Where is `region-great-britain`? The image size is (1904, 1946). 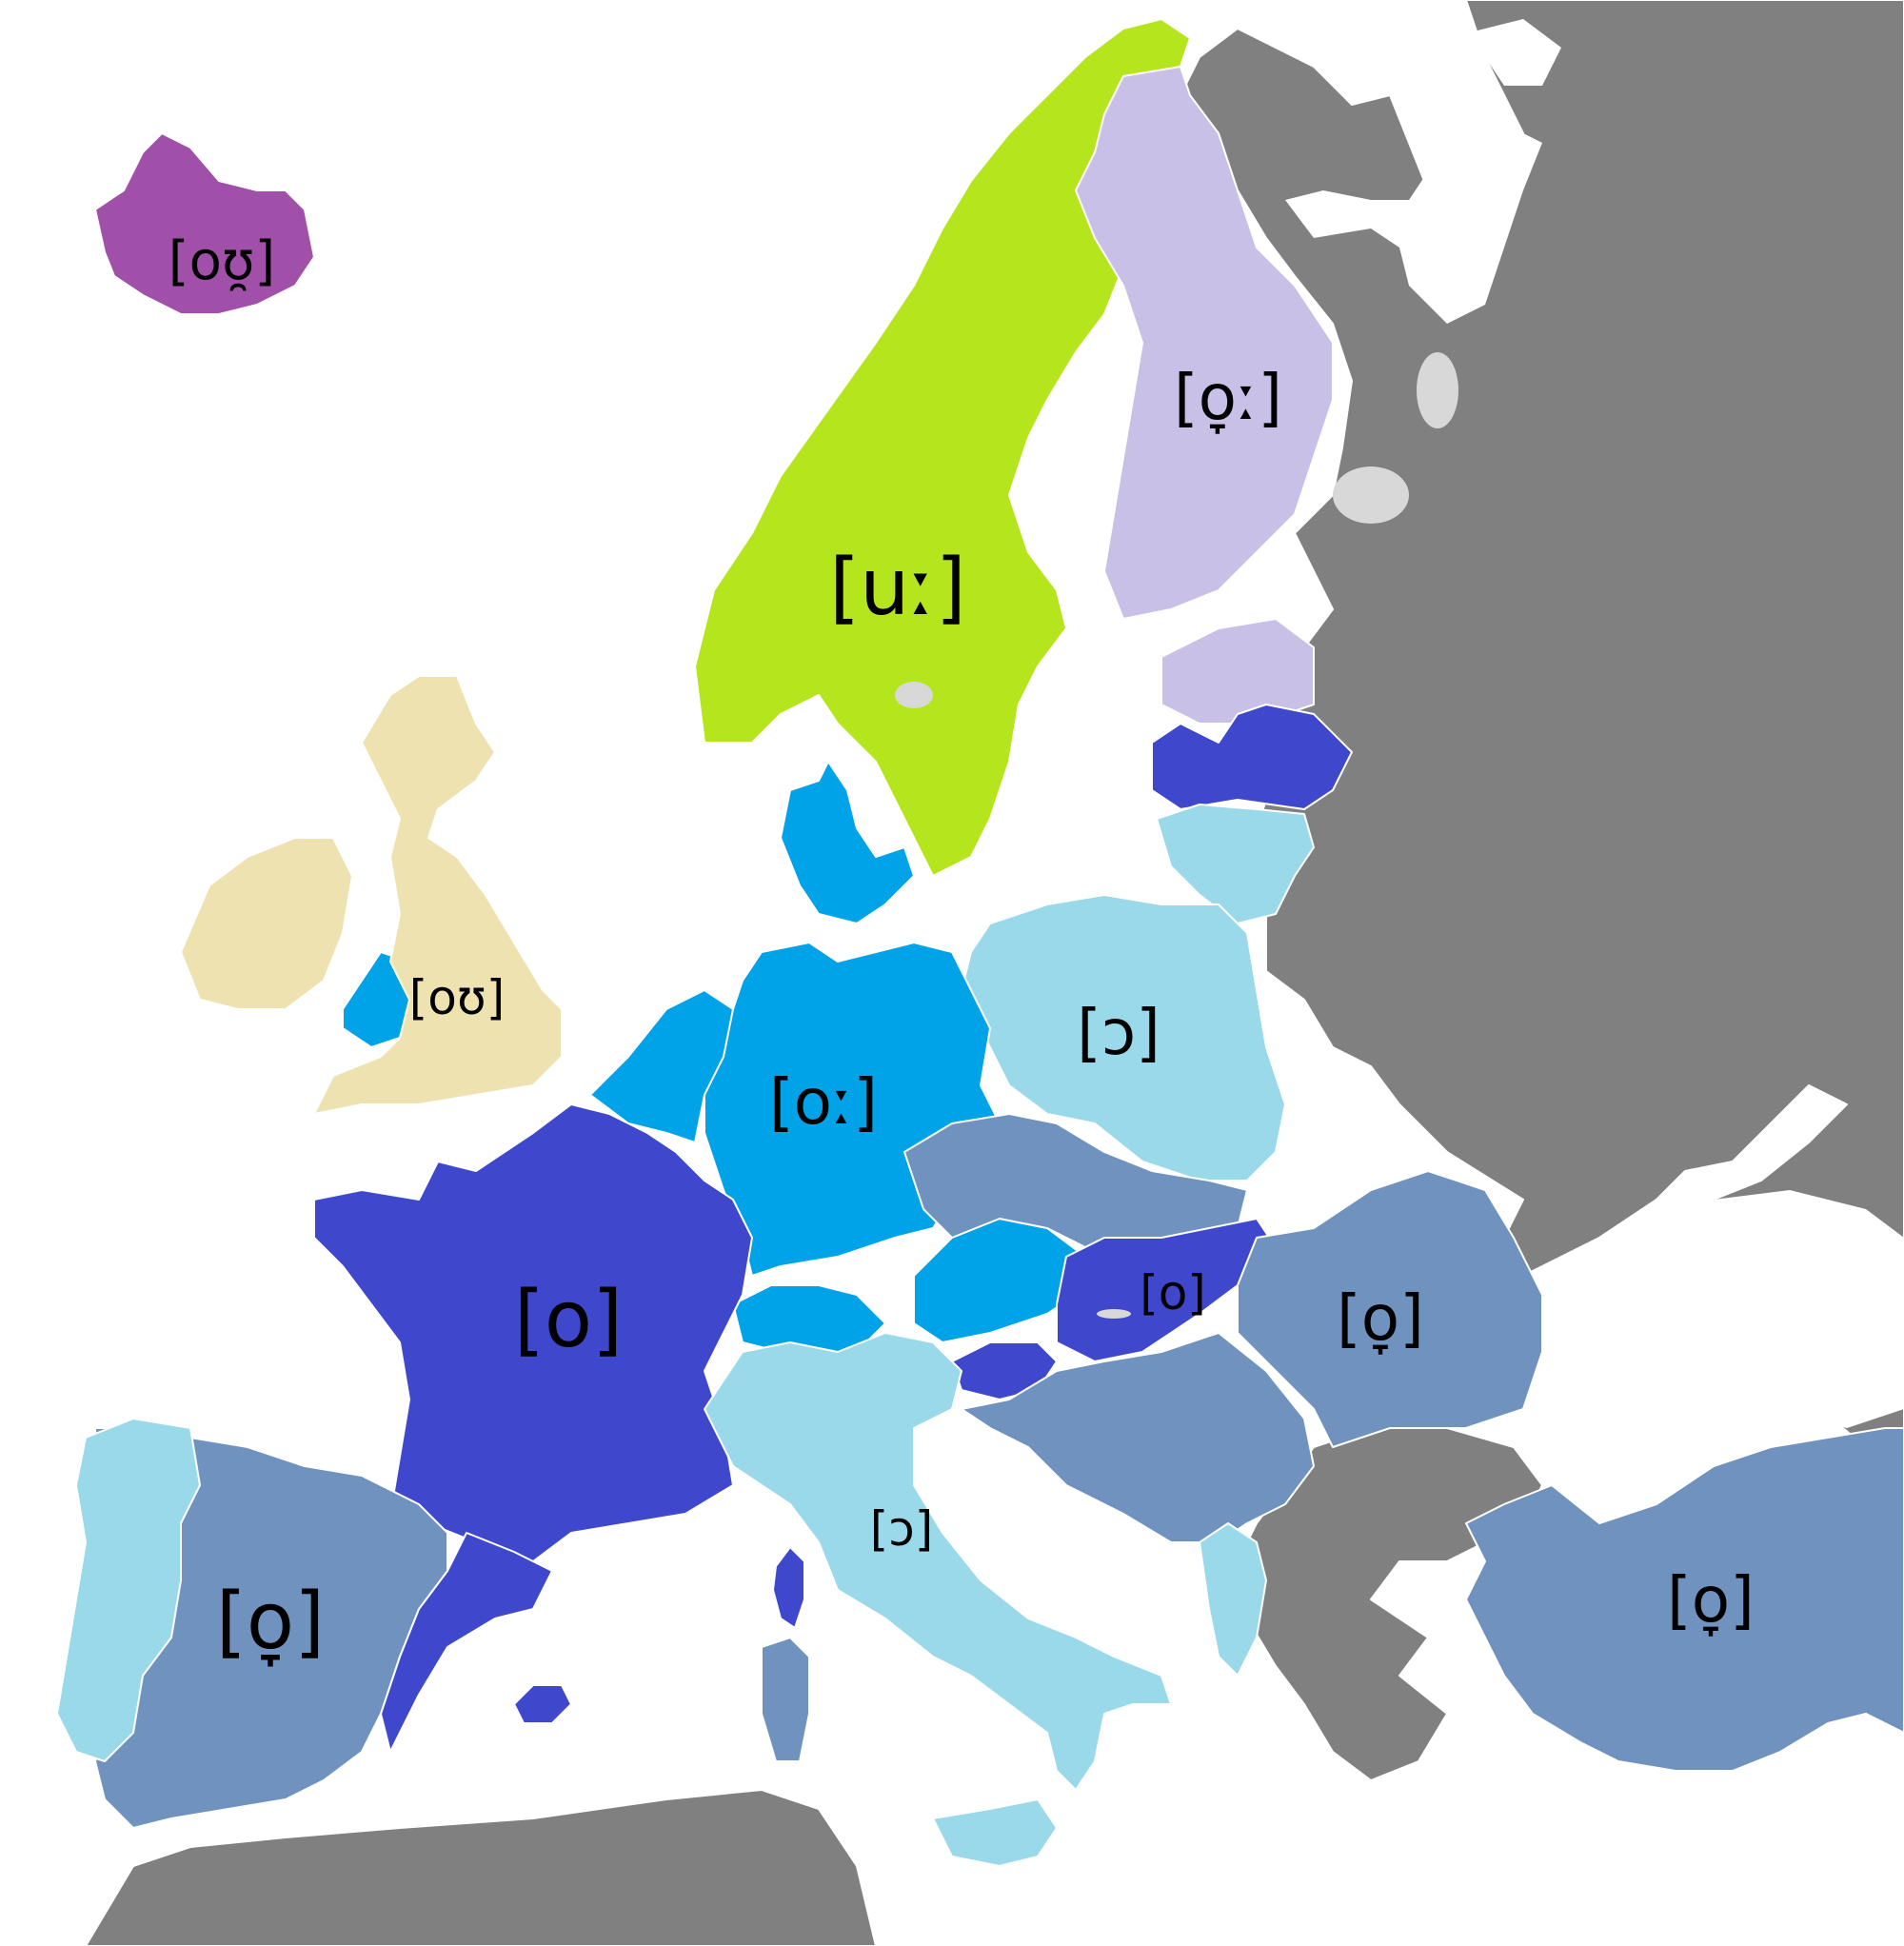 region-great-britain is located at coordinates (438, 895).